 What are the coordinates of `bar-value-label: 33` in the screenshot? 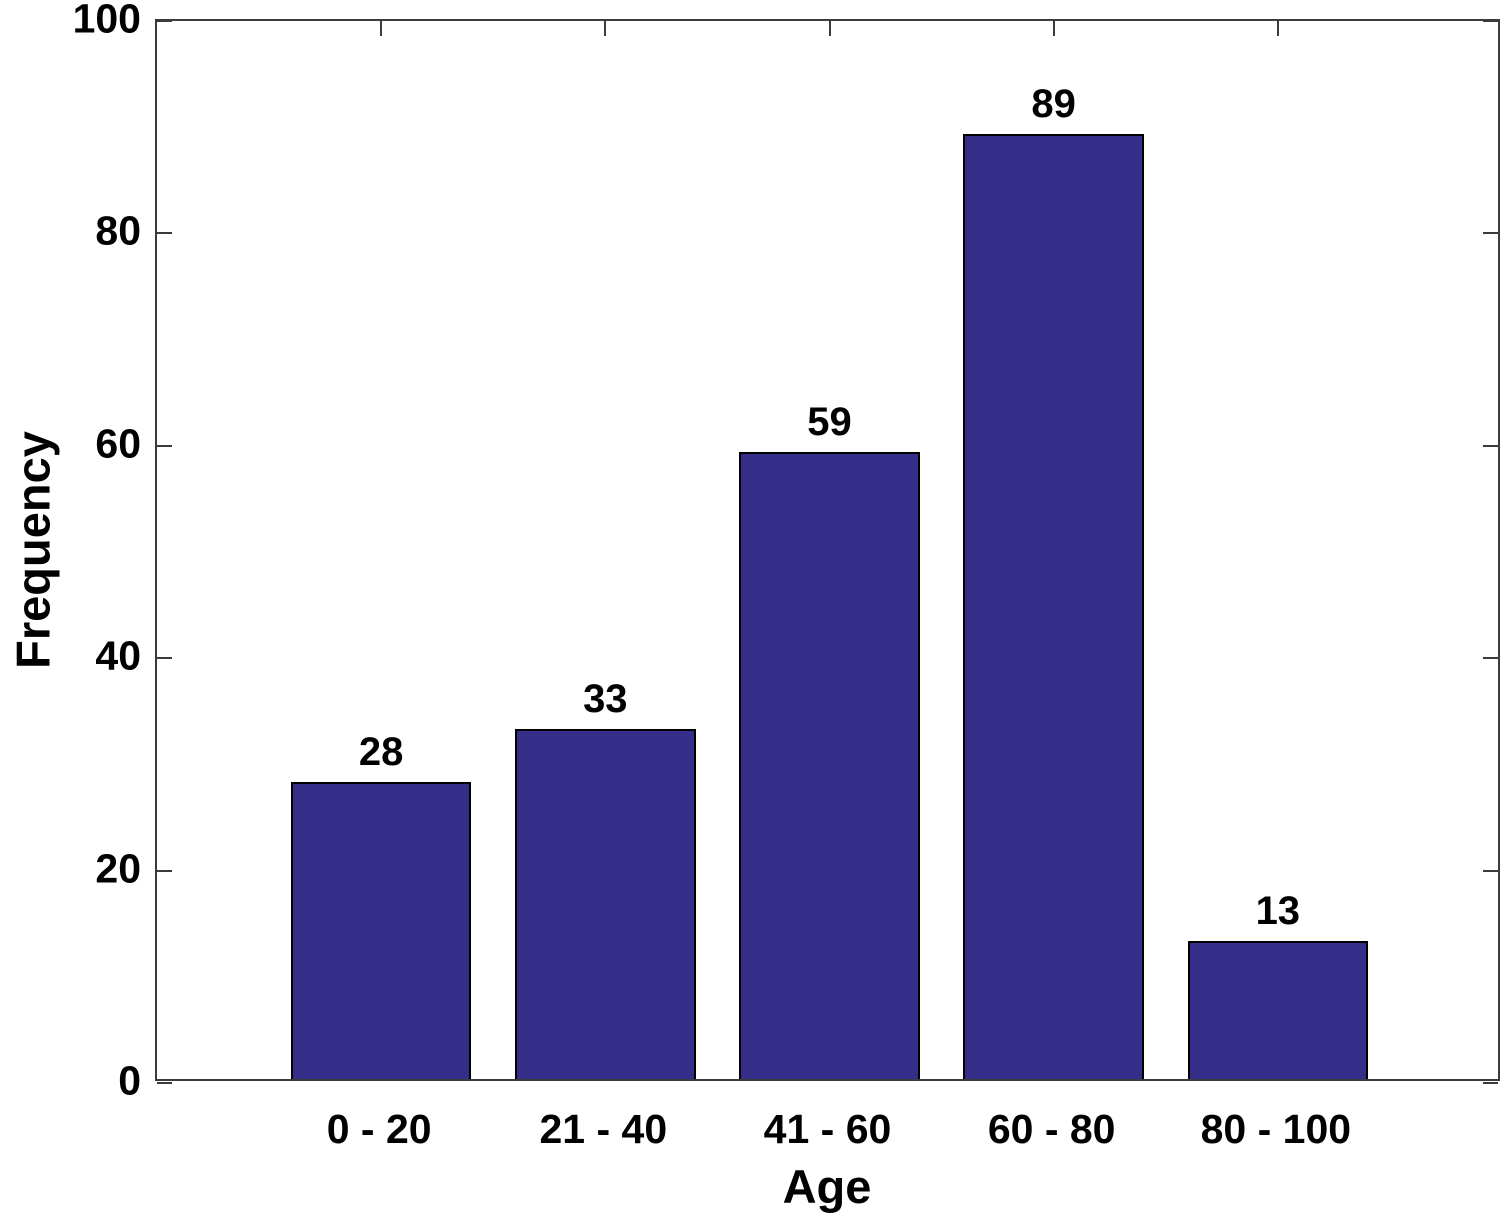 It's located at (605, 698).